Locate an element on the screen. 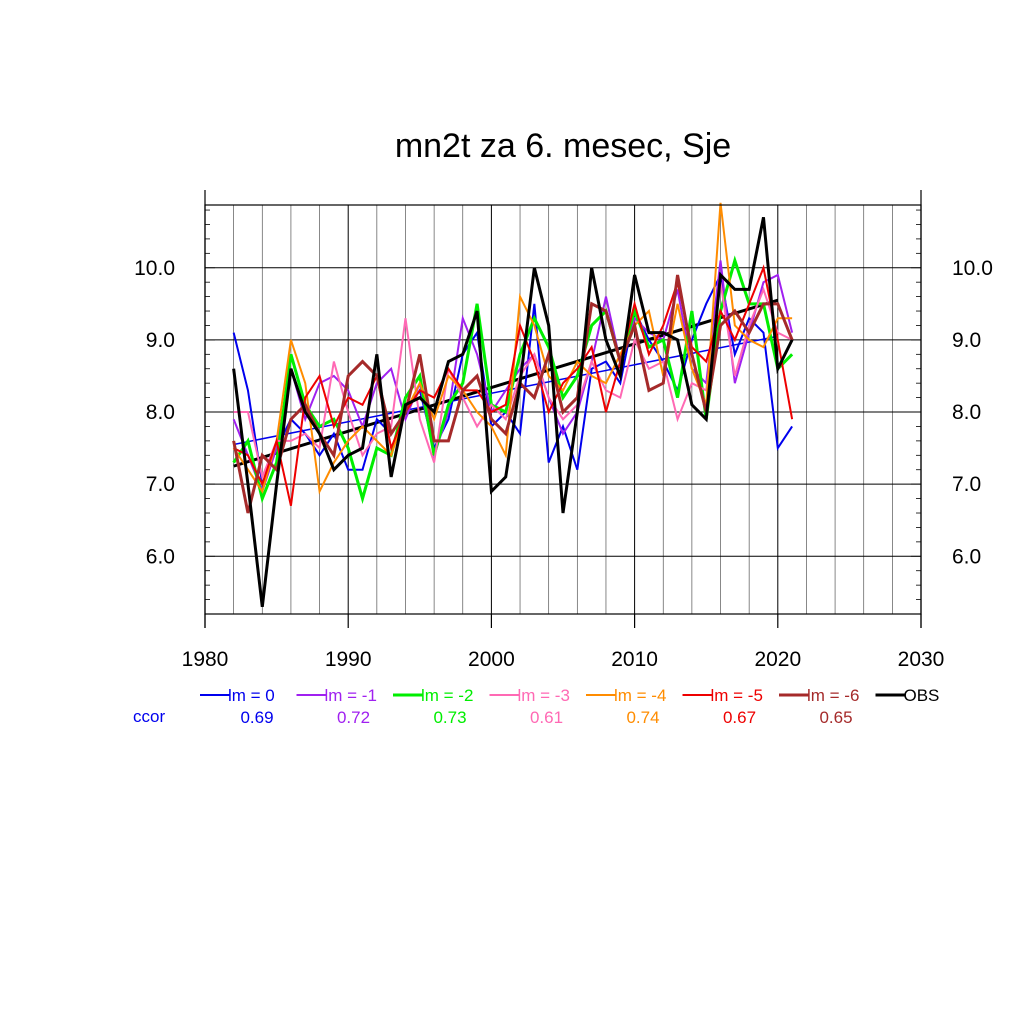 This screenshot has height=1024, width=1024. y-tick-label-right: 7.0 is located at coordinates (966, 484).